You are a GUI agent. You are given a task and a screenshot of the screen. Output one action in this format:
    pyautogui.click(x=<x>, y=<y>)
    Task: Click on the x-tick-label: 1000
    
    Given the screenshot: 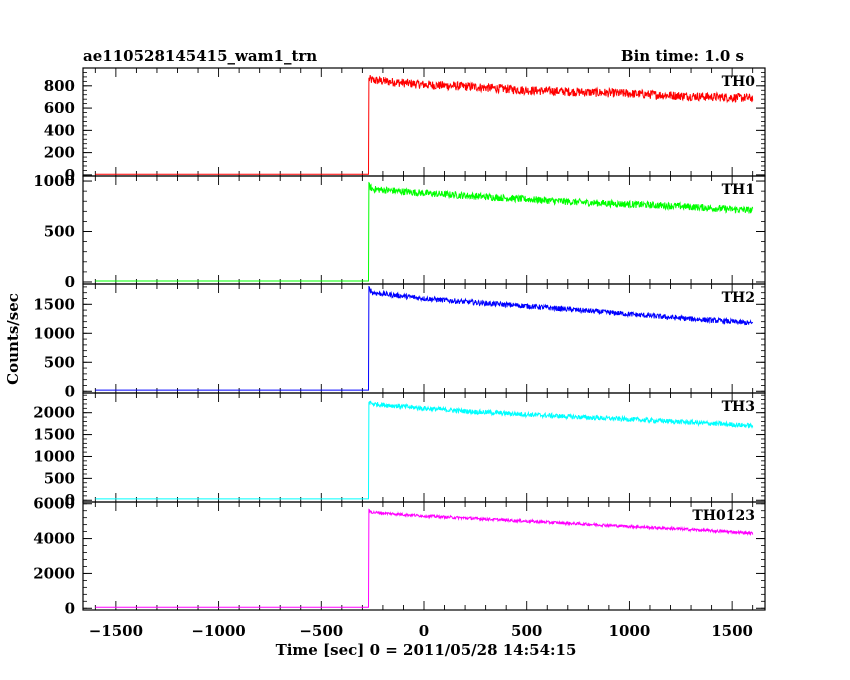 What is the action you would take?
    pyautogui.click(x=630, y=631)
    